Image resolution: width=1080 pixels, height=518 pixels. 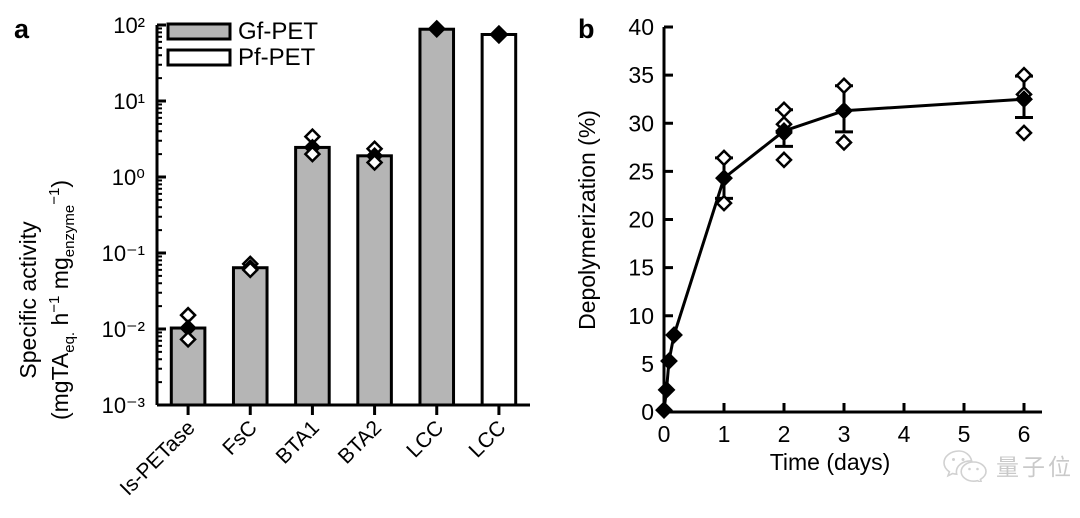 What do you see at coordinates (239, 437) in the screenshot?
I see `panel-a-category-label: FsC` at bounding box center [239, 437].